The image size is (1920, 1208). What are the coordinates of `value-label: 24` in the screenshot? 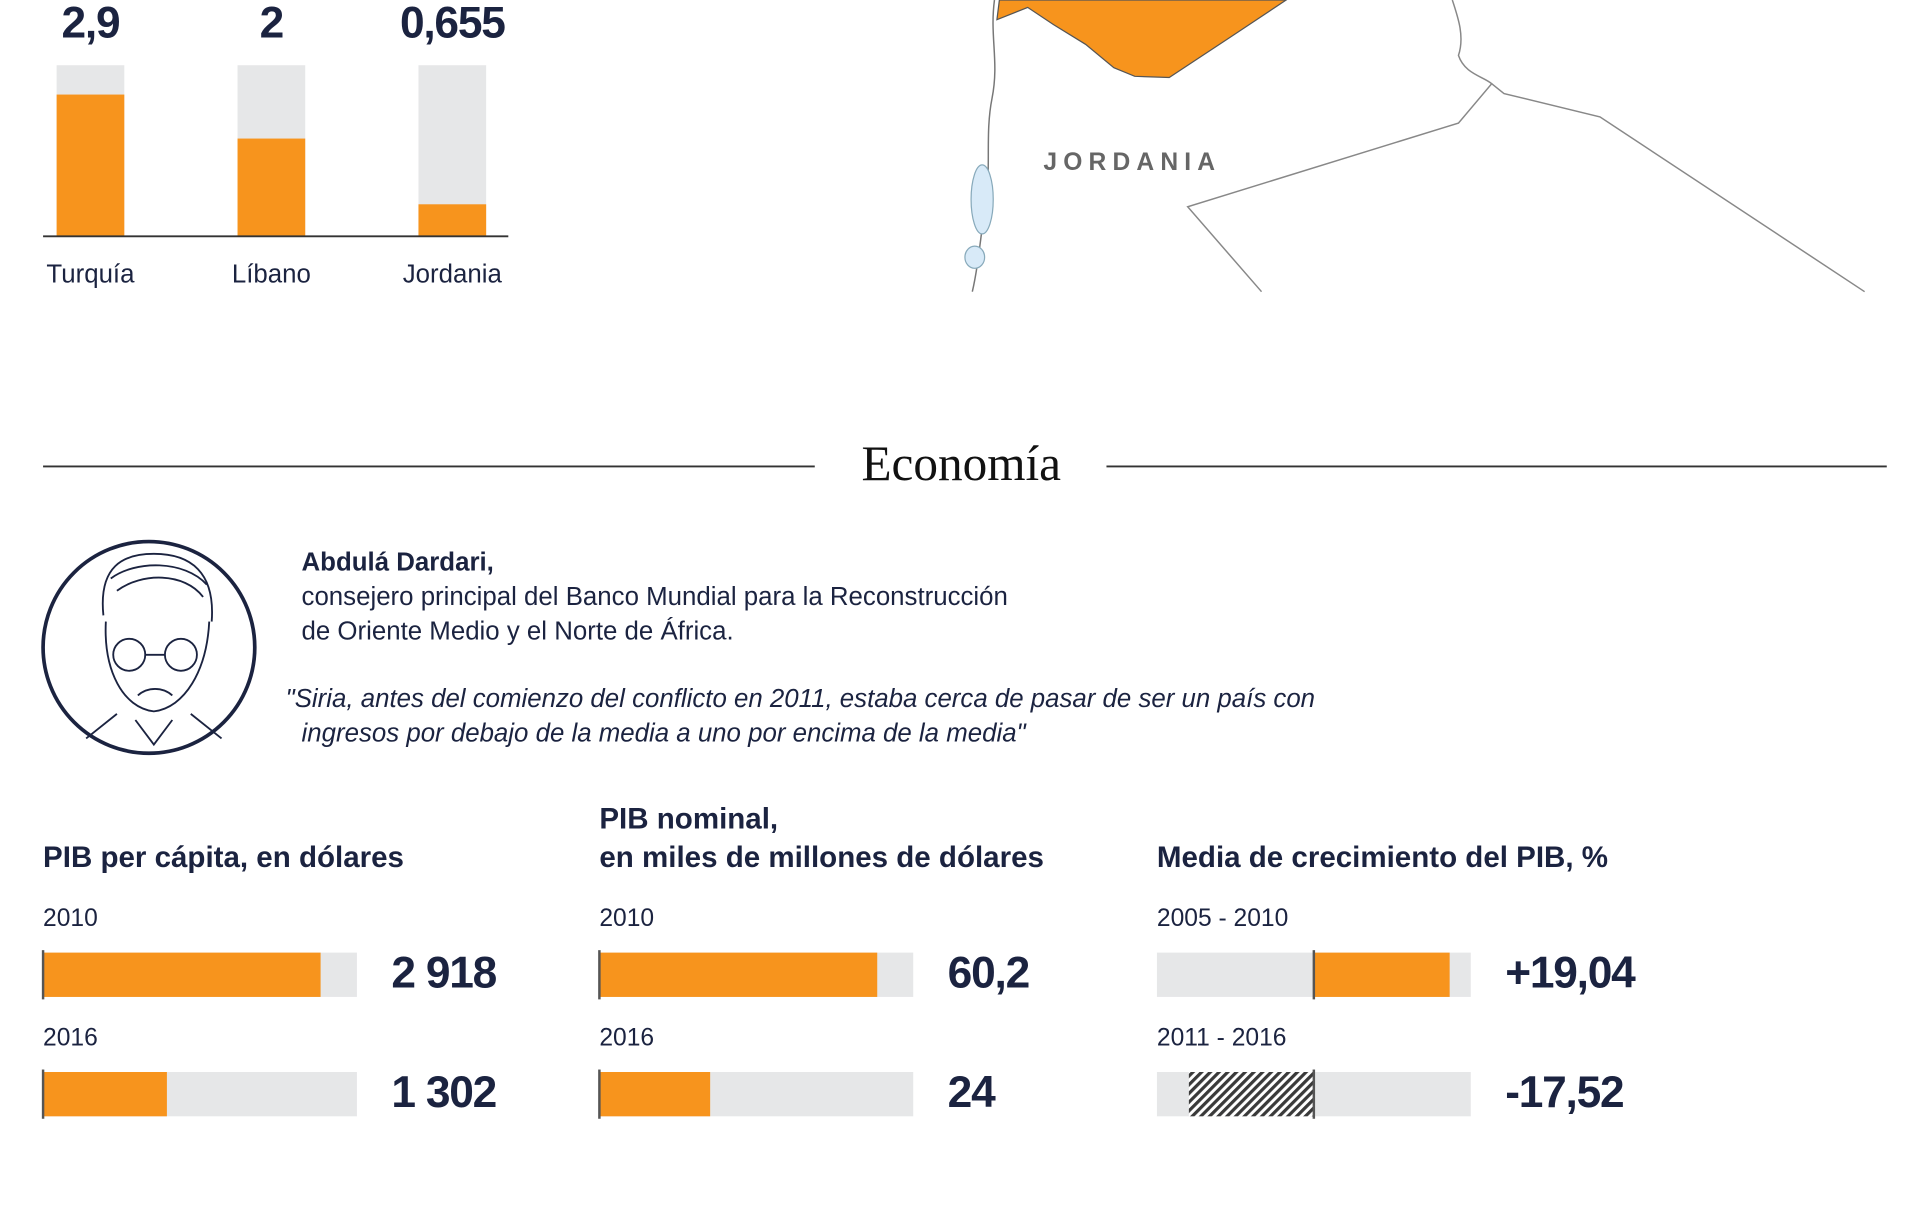 It's located at (972, 1092).